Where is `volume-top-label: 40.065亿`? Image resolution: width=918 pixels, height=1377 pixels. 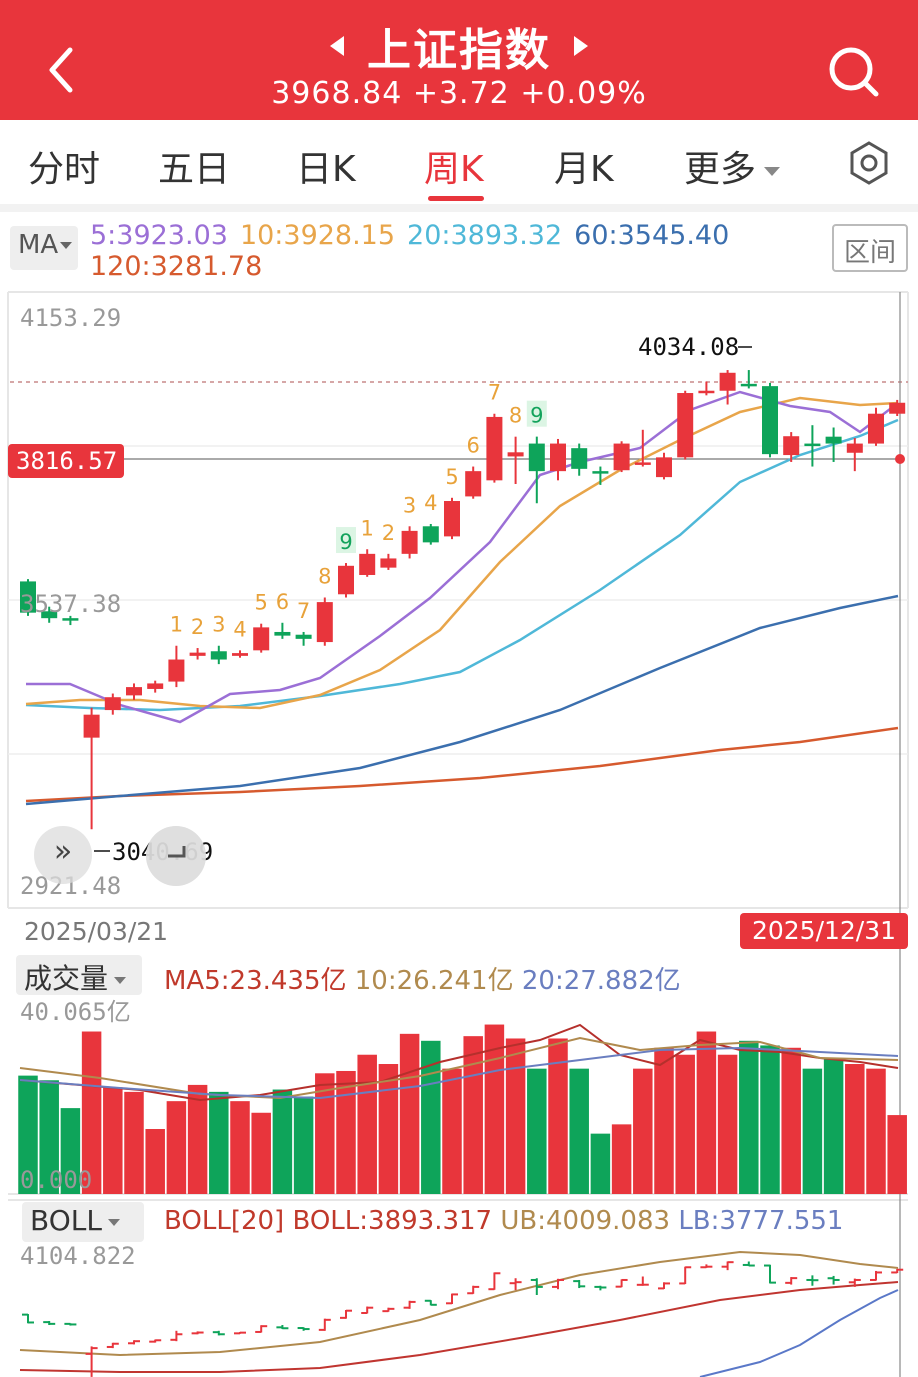 volume-top-label: 40.065亿 is located at coordinates (75, 1012).